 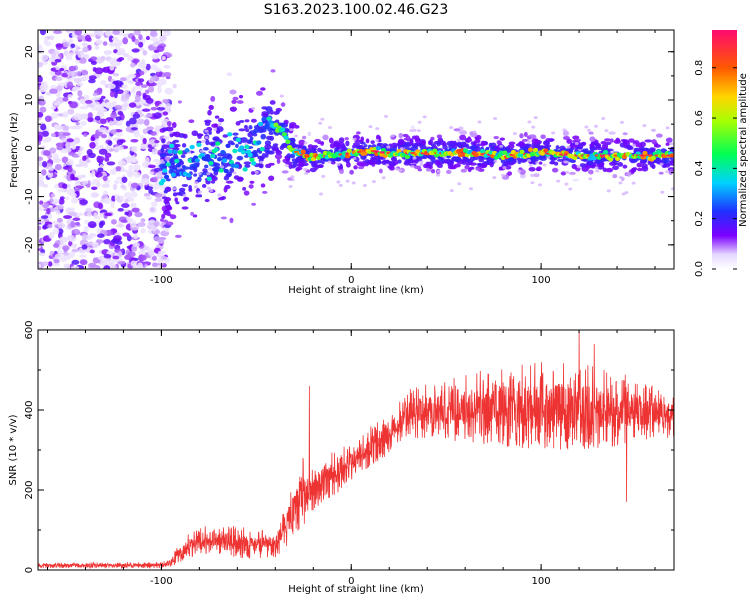 What do you see at coordinates (351, 581) in the screenshot?
I see `snr-x-tick-label: 0` at bounding box center [351, 581].